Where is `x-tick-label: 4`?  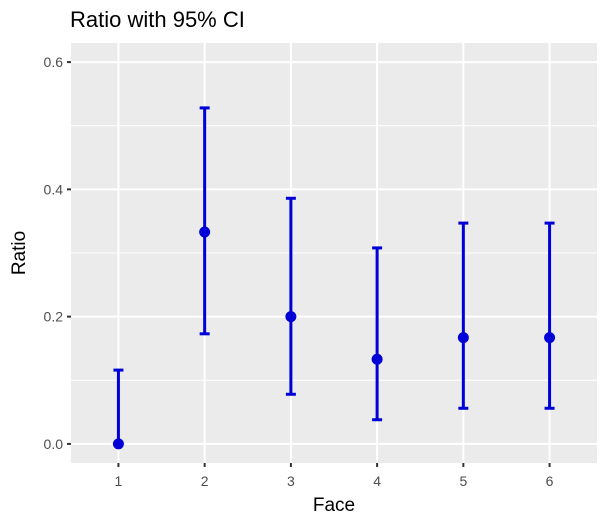 x-tick-label: 4 is located at coordinates (377, 481).